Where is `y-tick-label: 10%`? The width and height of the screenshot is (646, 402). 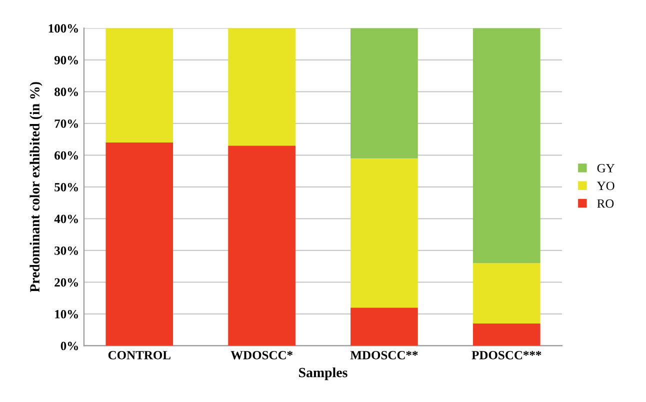
y-tick-label: 10% is located at coordinates (66, 314).